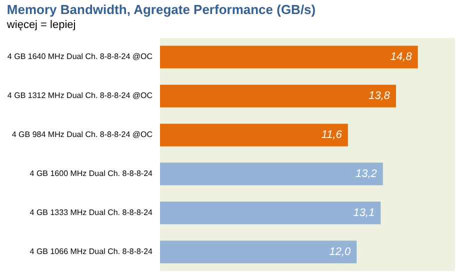 The width and height of the screenshot is (465, 275). Describe the element at coordinates (41, 25) in the screenshot. I see `text: więcej = lepiej` at that location.